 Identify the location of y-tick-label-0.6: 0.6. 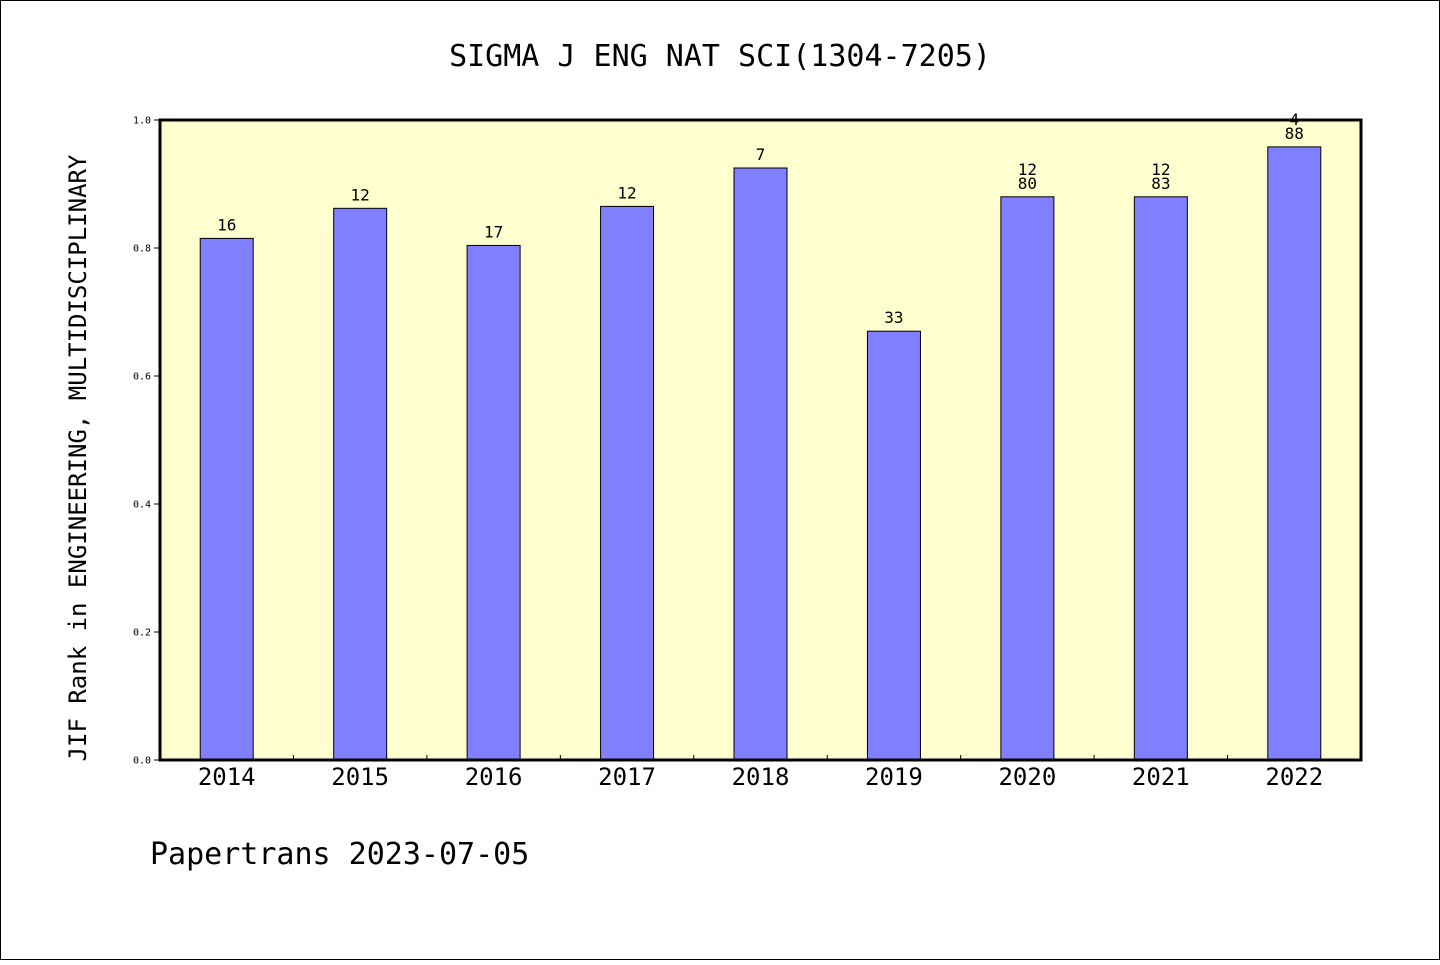
(142, 377).